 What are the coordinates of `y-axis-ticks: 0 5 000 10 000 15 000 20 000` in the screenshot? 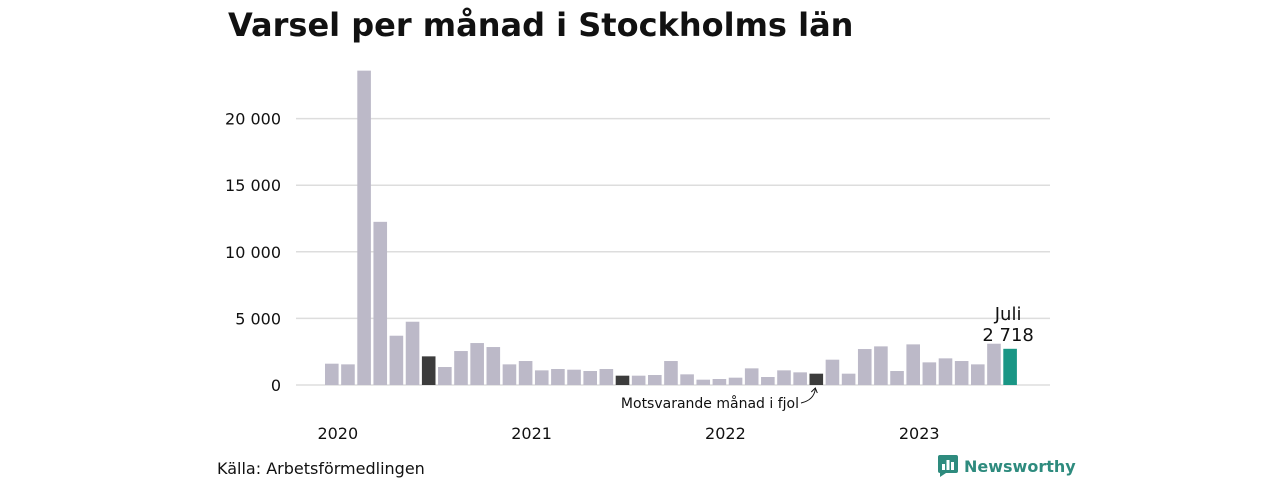 It's located at (253, 252).